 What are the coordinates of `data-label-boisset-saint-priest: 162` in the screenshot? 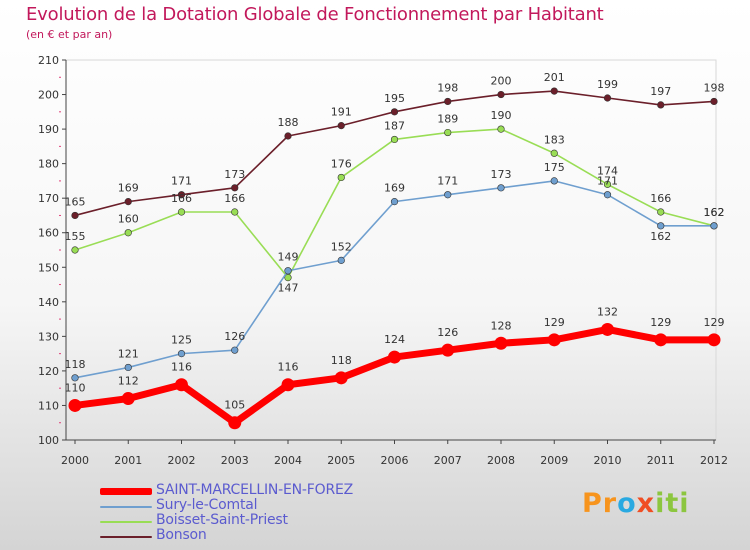 It's located at (714, 212).